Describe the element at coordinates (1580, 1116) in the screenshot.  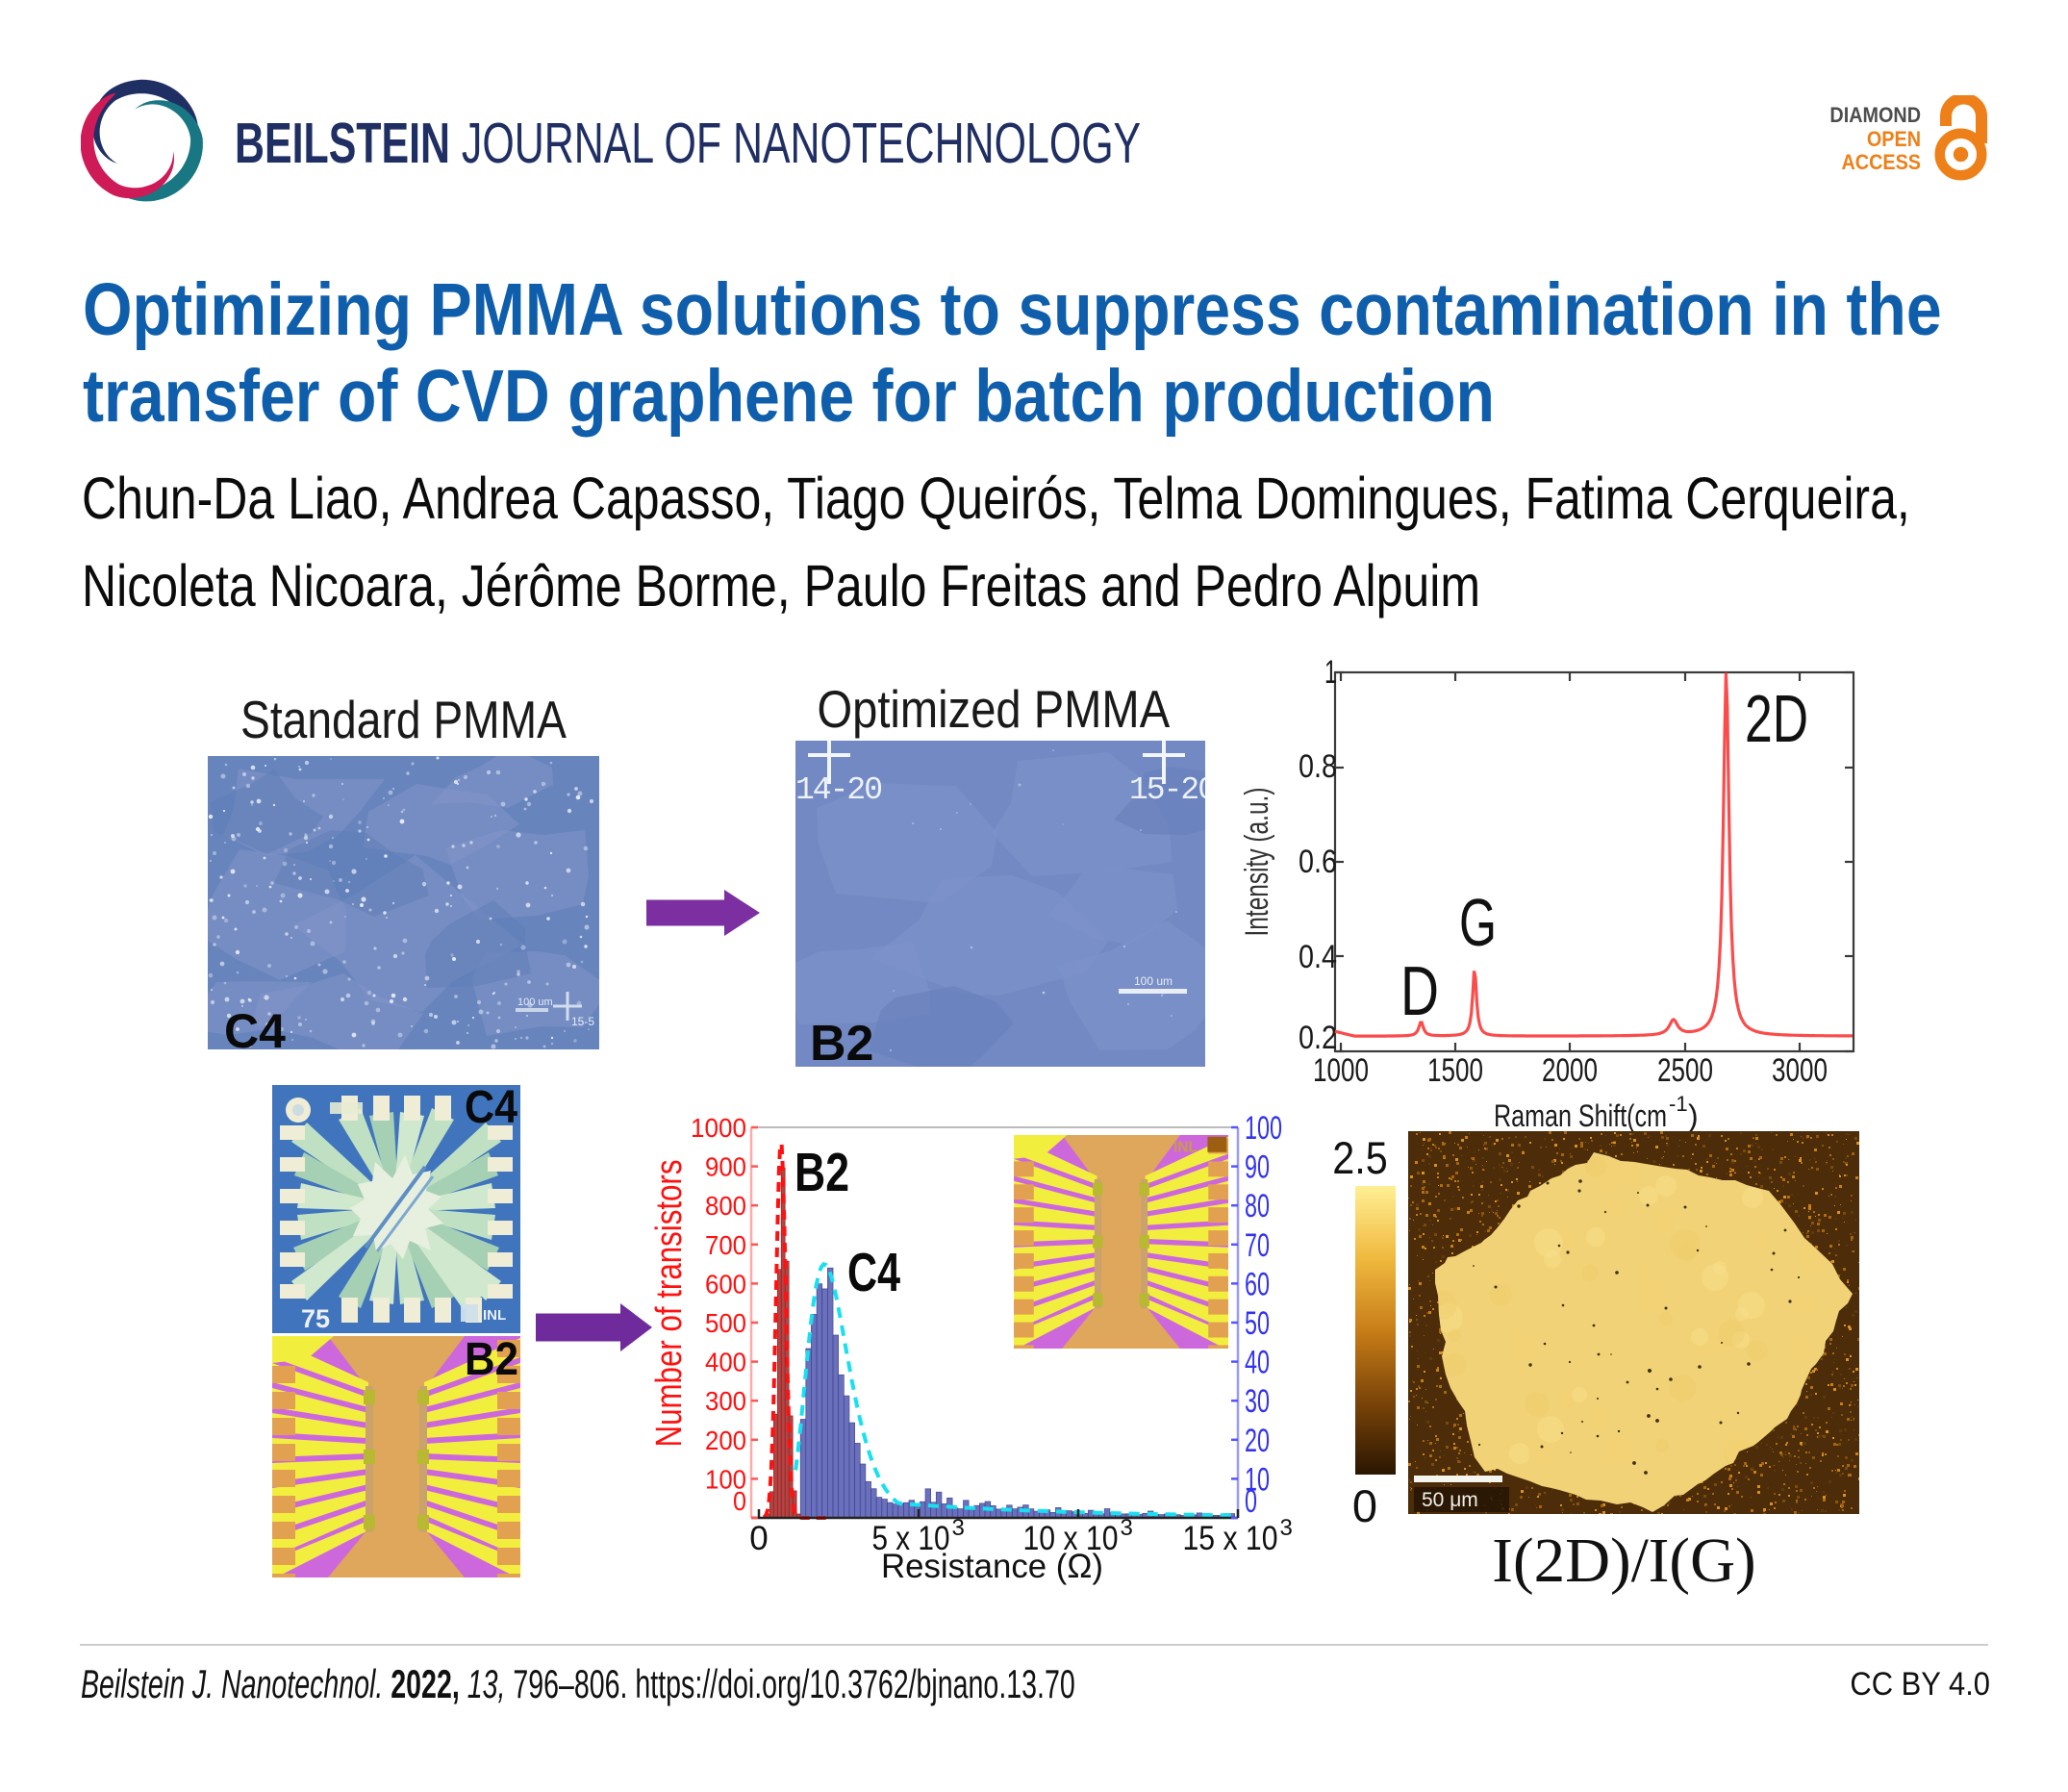
I see `svg-text: Raman Shift(cm` at that location.